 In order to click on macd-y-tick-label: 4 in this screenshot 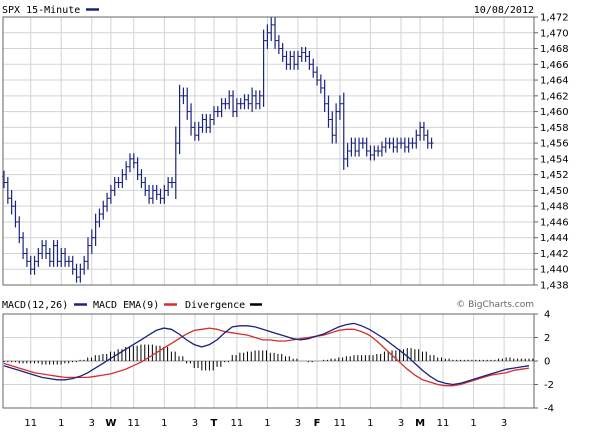, I will do `click(547, 315)`.